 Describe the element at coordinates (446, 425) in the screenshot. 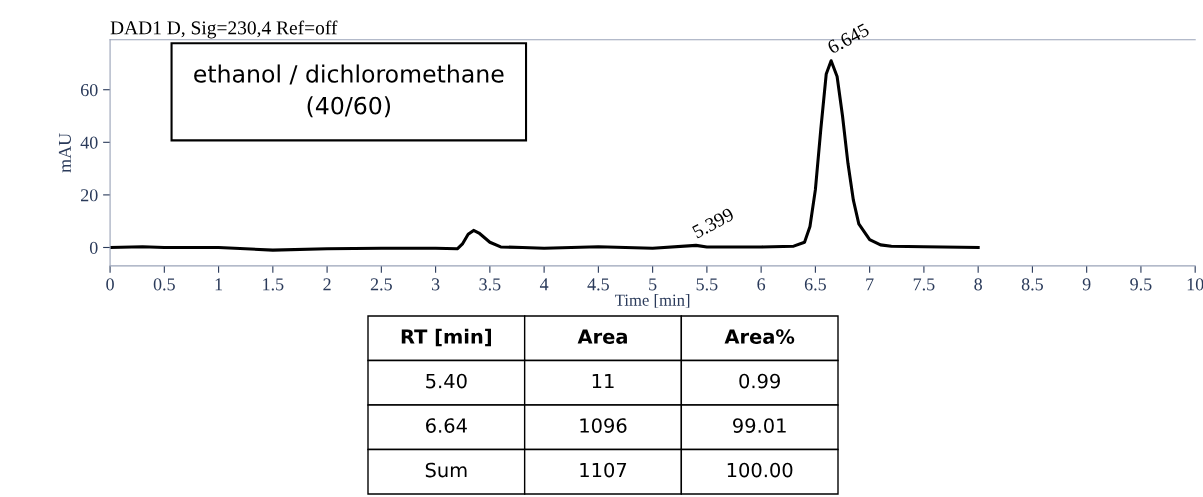

I see `text: 6.64` at that location.